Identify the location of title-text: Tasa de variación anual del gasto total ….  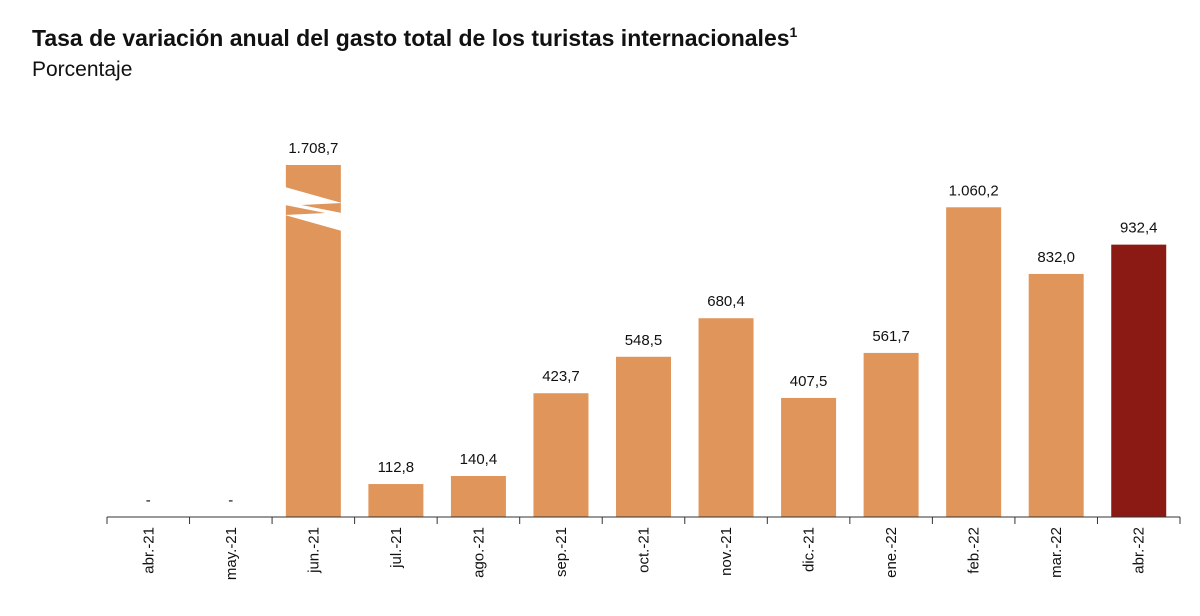
(411, 38).